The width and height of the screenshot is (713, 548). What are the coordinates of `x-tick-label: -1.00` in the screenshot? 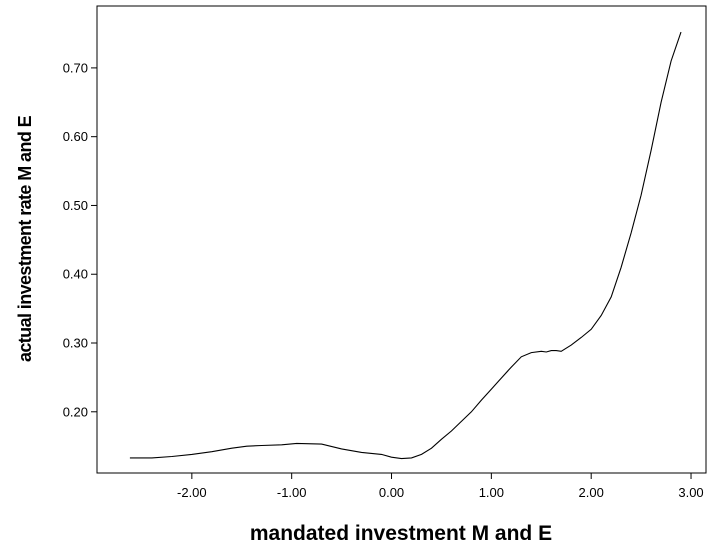 It's located at (292, 492).